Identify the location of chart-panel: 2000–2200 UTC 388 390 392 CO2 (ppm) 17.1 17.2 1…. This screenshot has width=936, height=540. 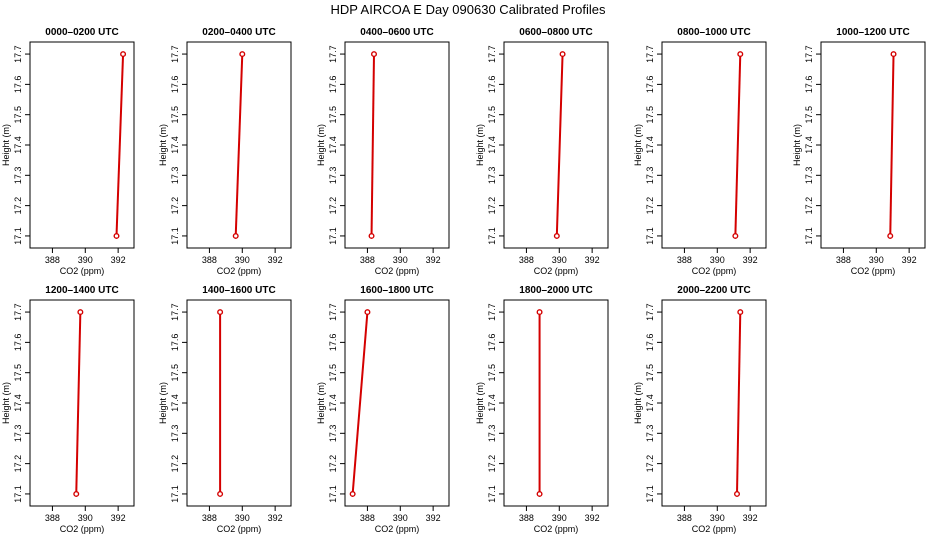
(700, 409).